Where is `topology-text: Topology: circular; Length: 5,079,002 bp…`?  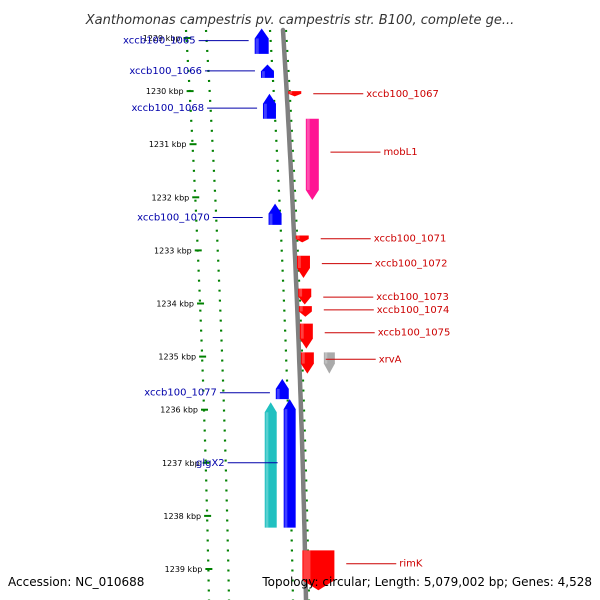
topology-text: Topology: circular; Length: 5,079,002 bp… is located at coordinates (426, 582).